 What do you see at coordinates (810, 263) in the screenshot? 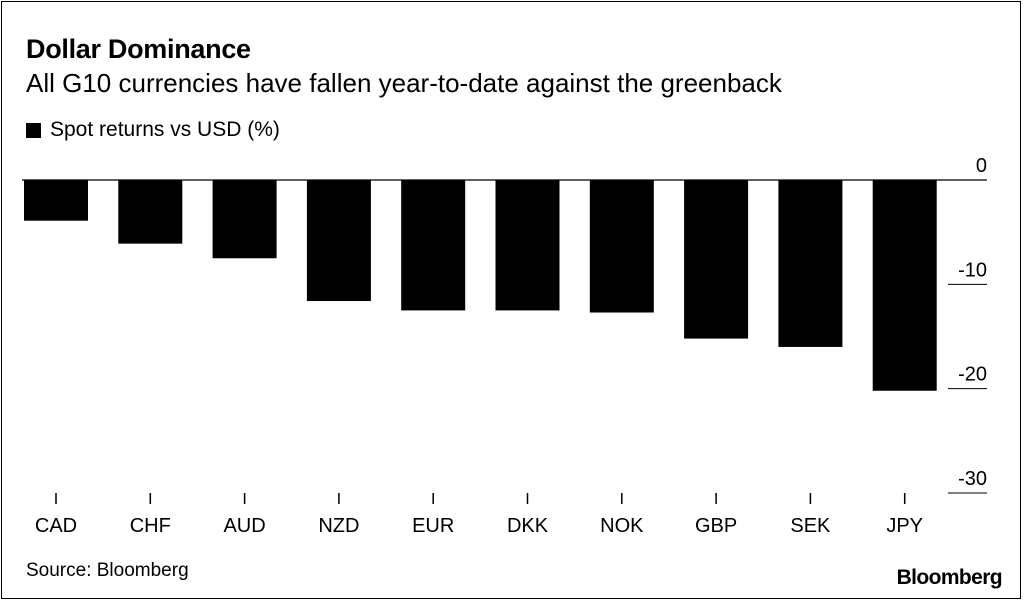
I see `bar-sek` at bounding box center [810, 263].